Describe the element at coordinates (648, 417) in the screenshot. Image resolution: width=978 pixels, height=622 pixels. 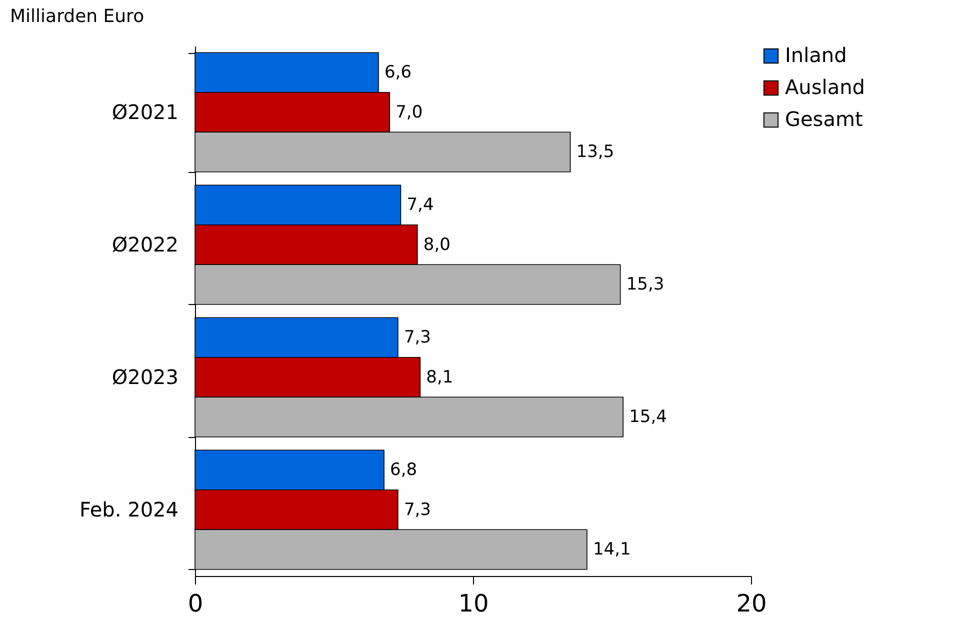
I see `data-label: 15,4` at that location.